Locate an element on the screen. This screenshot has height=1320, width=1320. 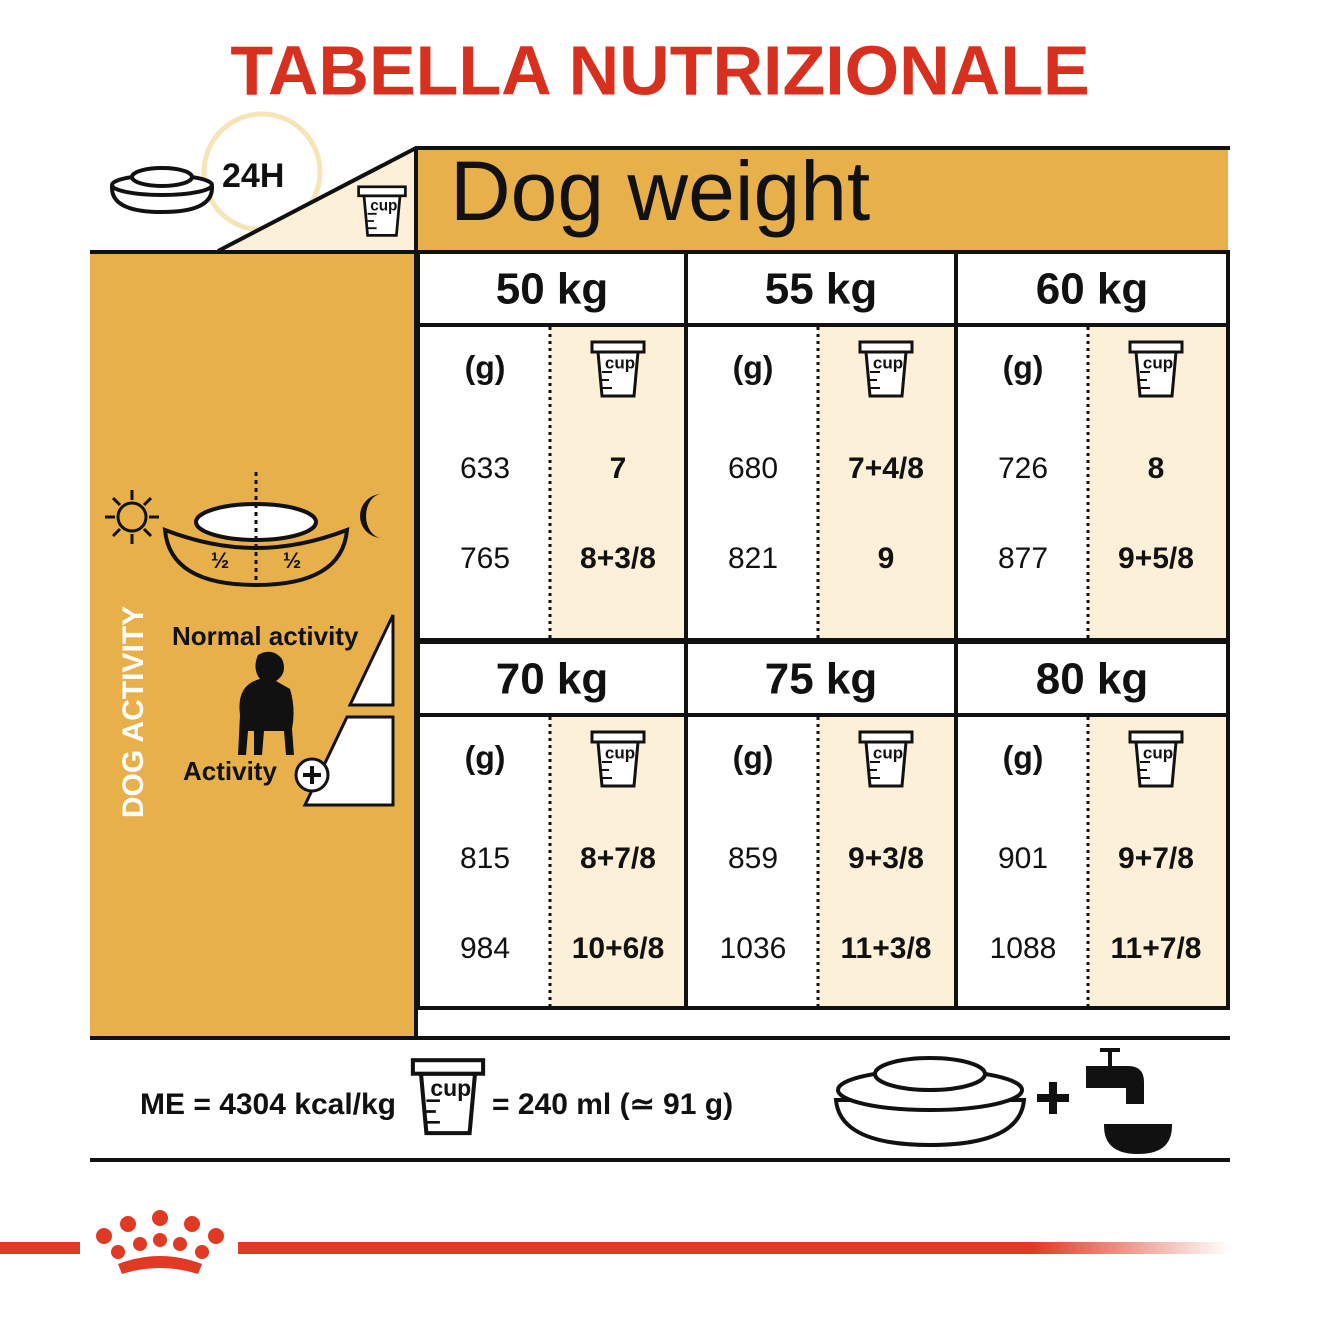
grams-value: 901 is located at coordinates (1023, 858).